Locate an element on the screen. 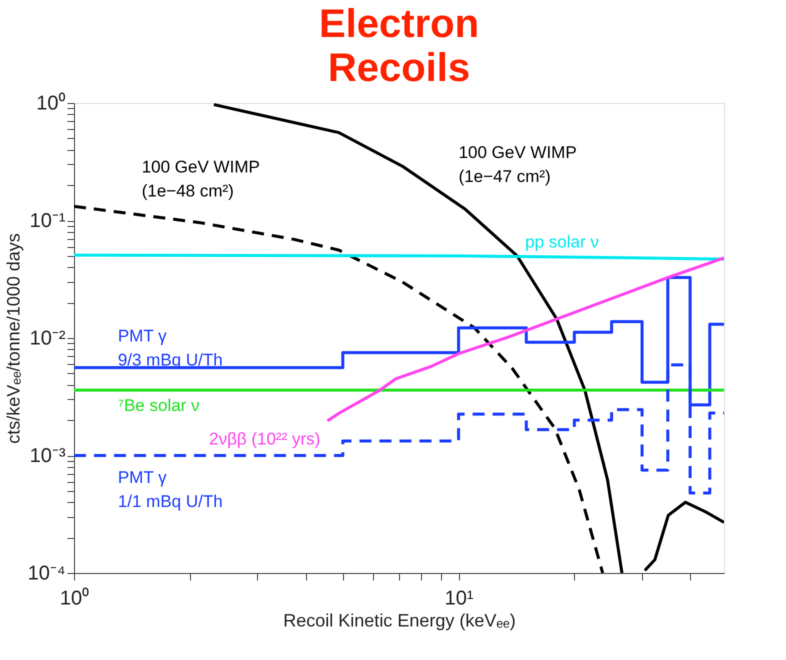 The height and width of the screenshot is (660, 786). y-tick-label: 10⁰ is located at coordinates (51, 103).